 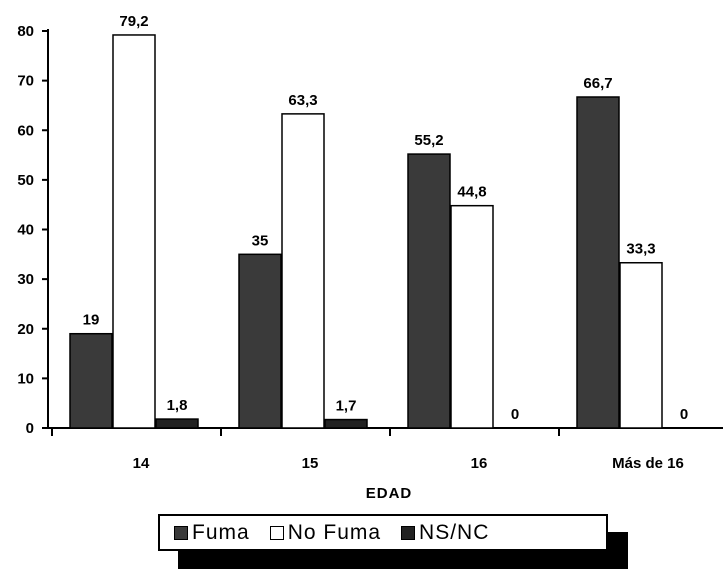 I want to click on data-label: 33,3, so click(x=640, y=249).